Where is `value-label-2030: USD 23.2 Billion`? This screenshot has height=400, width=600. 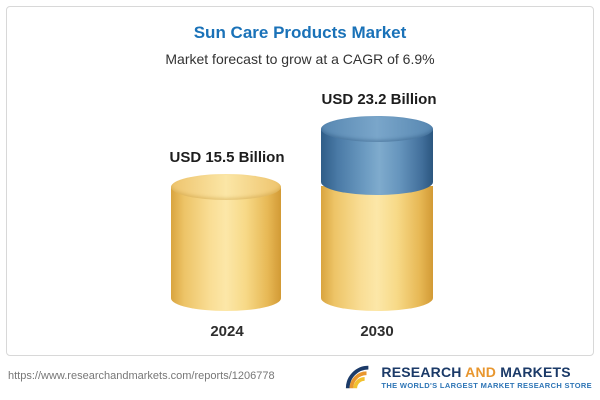
value-label-2030: USD 23.2 Billion is located at coordinates (379, 99).